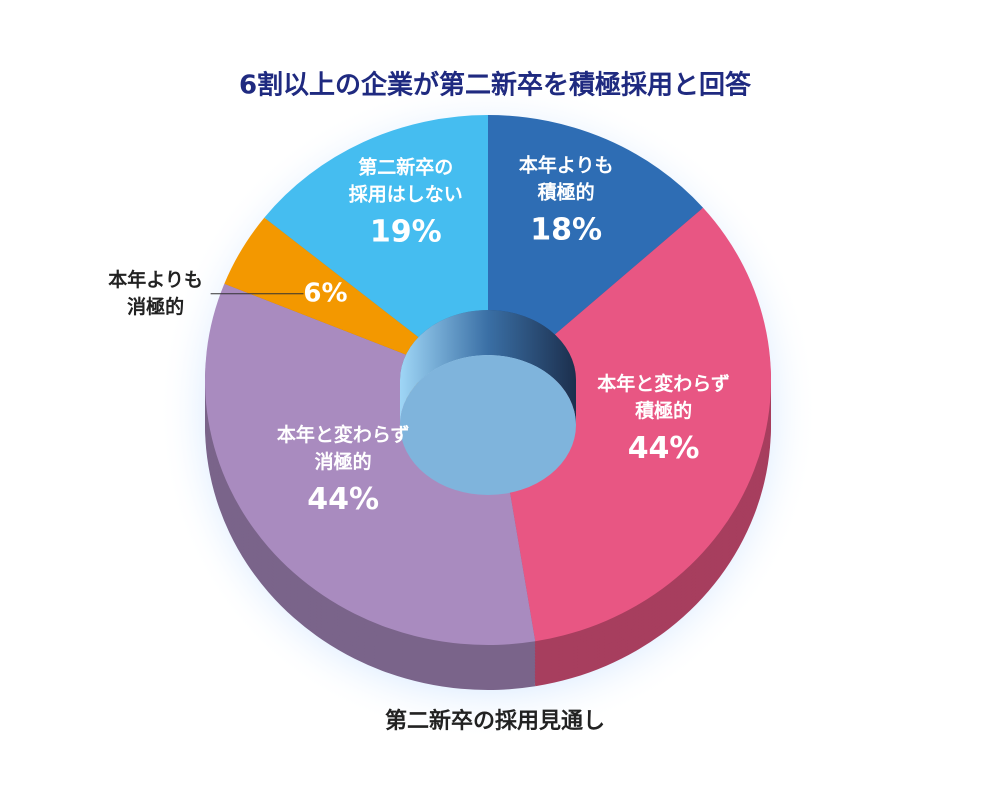  I want to click on hole-floor, so click(488, 425).